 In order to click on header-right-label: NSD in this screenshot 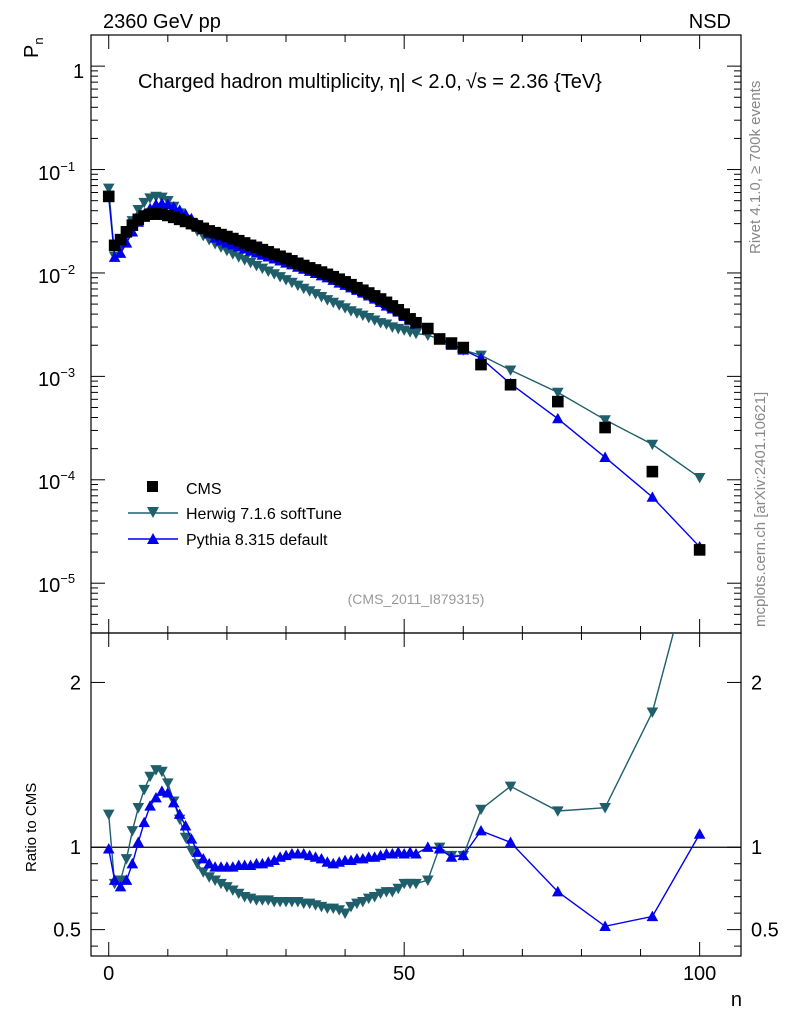, I will do `click(710, 22)`.